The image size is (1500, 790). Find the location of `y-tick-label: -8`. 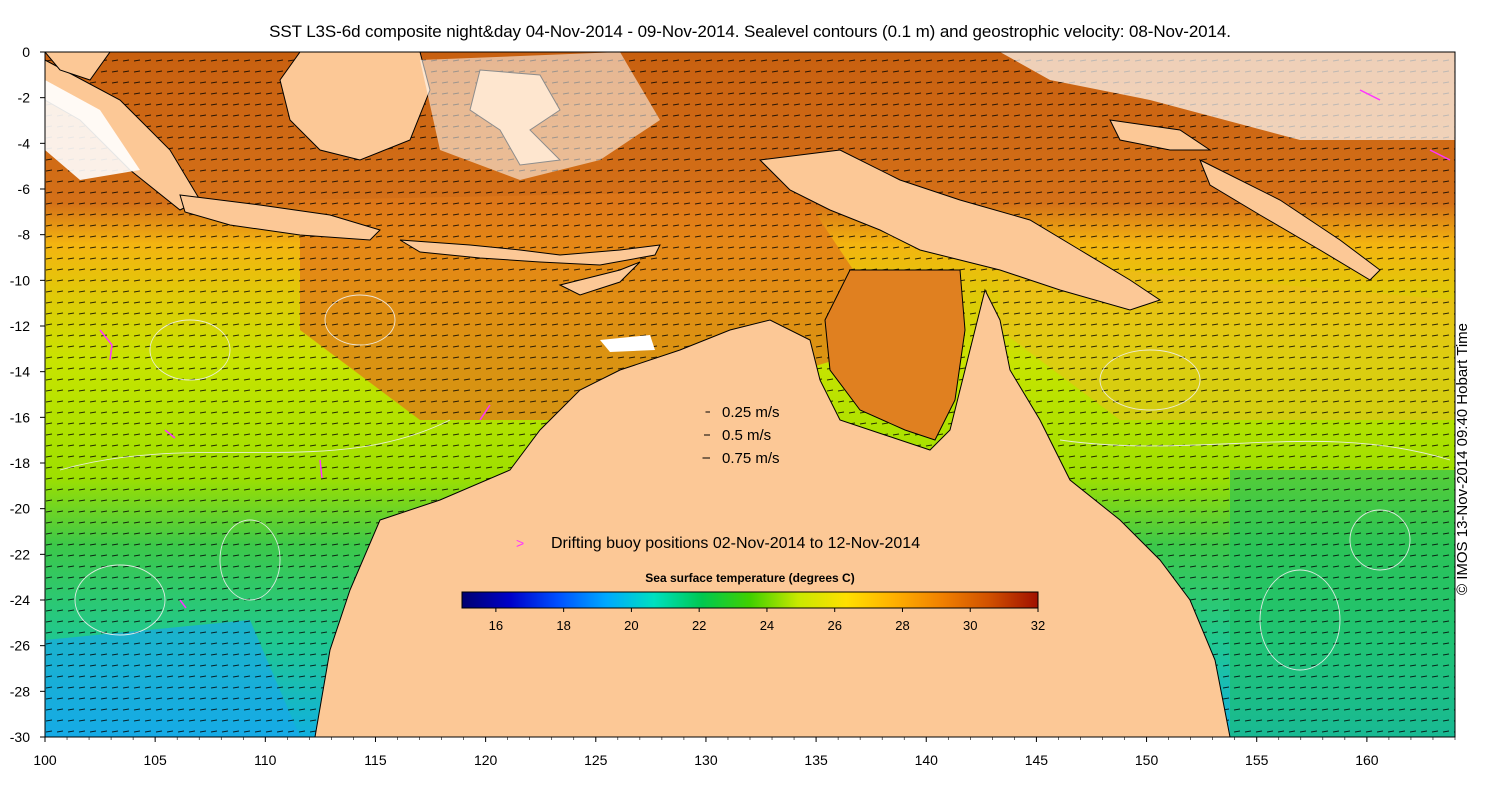

y-tick-label: -8 is located at coordinates (24, 235).